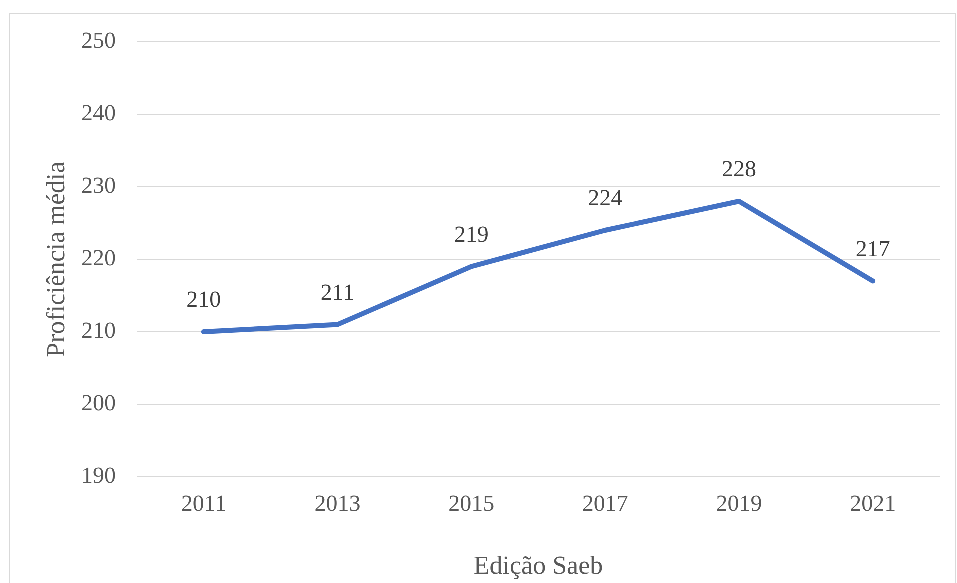 This screenshot has height=583, width=957. I want to click on x-axis-title: Edição Saeb, so click(539, 565).